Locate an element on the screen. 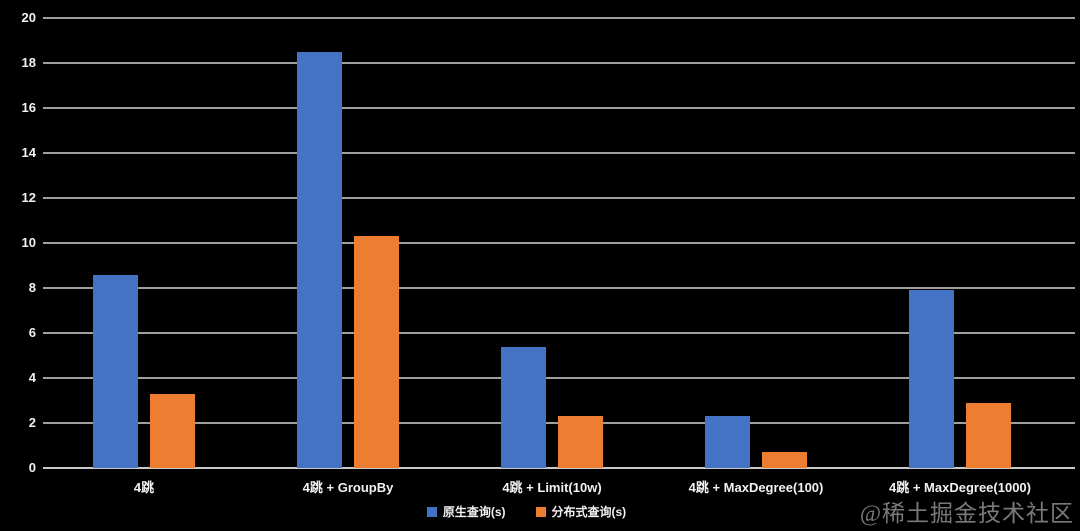 This screenshot has width=1080, height=531. legend: 原生查询(s) 分布式查询(s) is located at coordinates (526, 511).